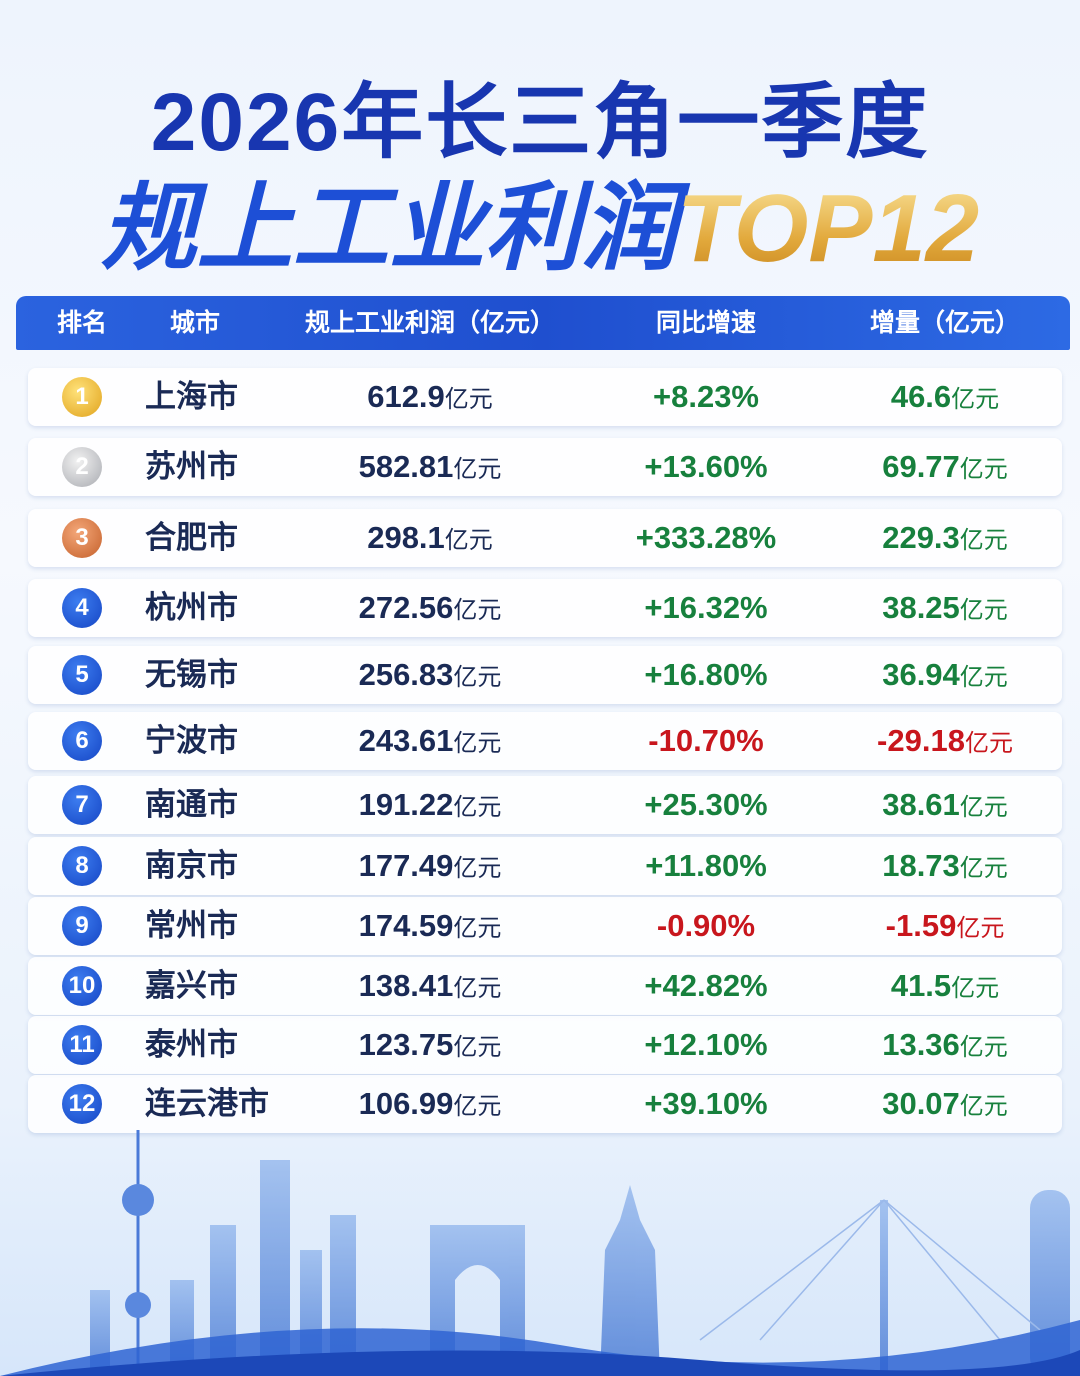 This screenshot has height=1376, width=1080. I want to click on profit: 272.56亿元, so click(430, 608).